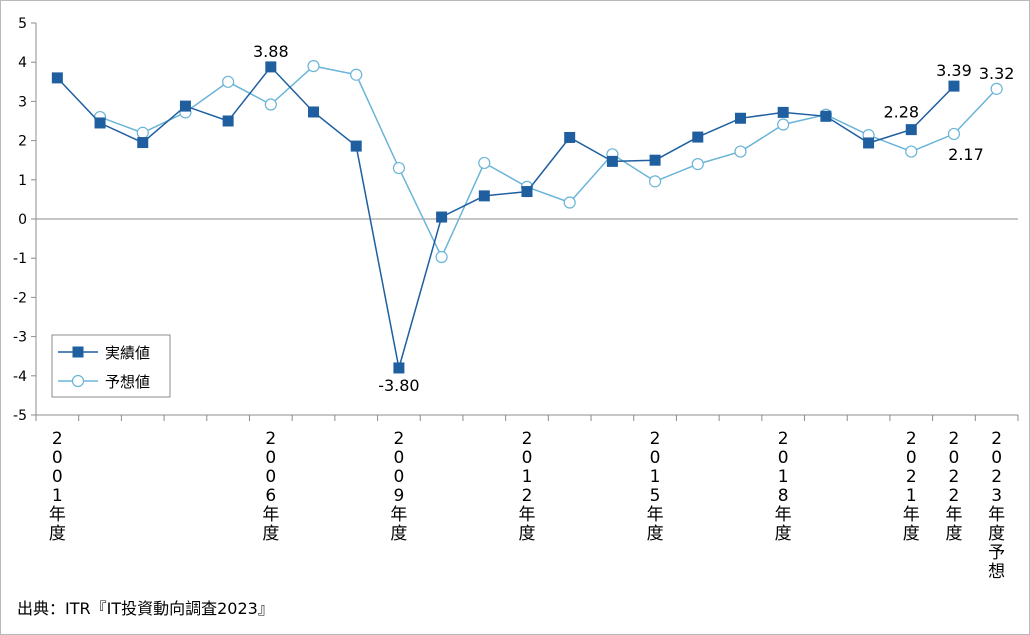 The image size is (1030, 635). What do you see at coordinates (22, 24) in the screenshot?
I see `y-tick-label: 5` at bounding box center [22, 24].